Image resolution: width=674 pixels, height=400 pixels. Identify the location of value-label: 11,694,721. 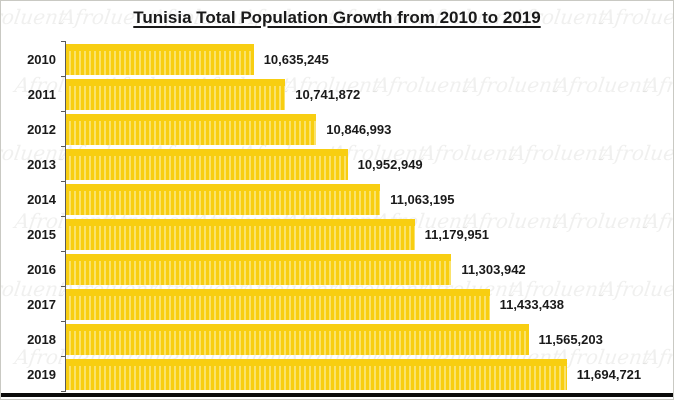
(609, 374).